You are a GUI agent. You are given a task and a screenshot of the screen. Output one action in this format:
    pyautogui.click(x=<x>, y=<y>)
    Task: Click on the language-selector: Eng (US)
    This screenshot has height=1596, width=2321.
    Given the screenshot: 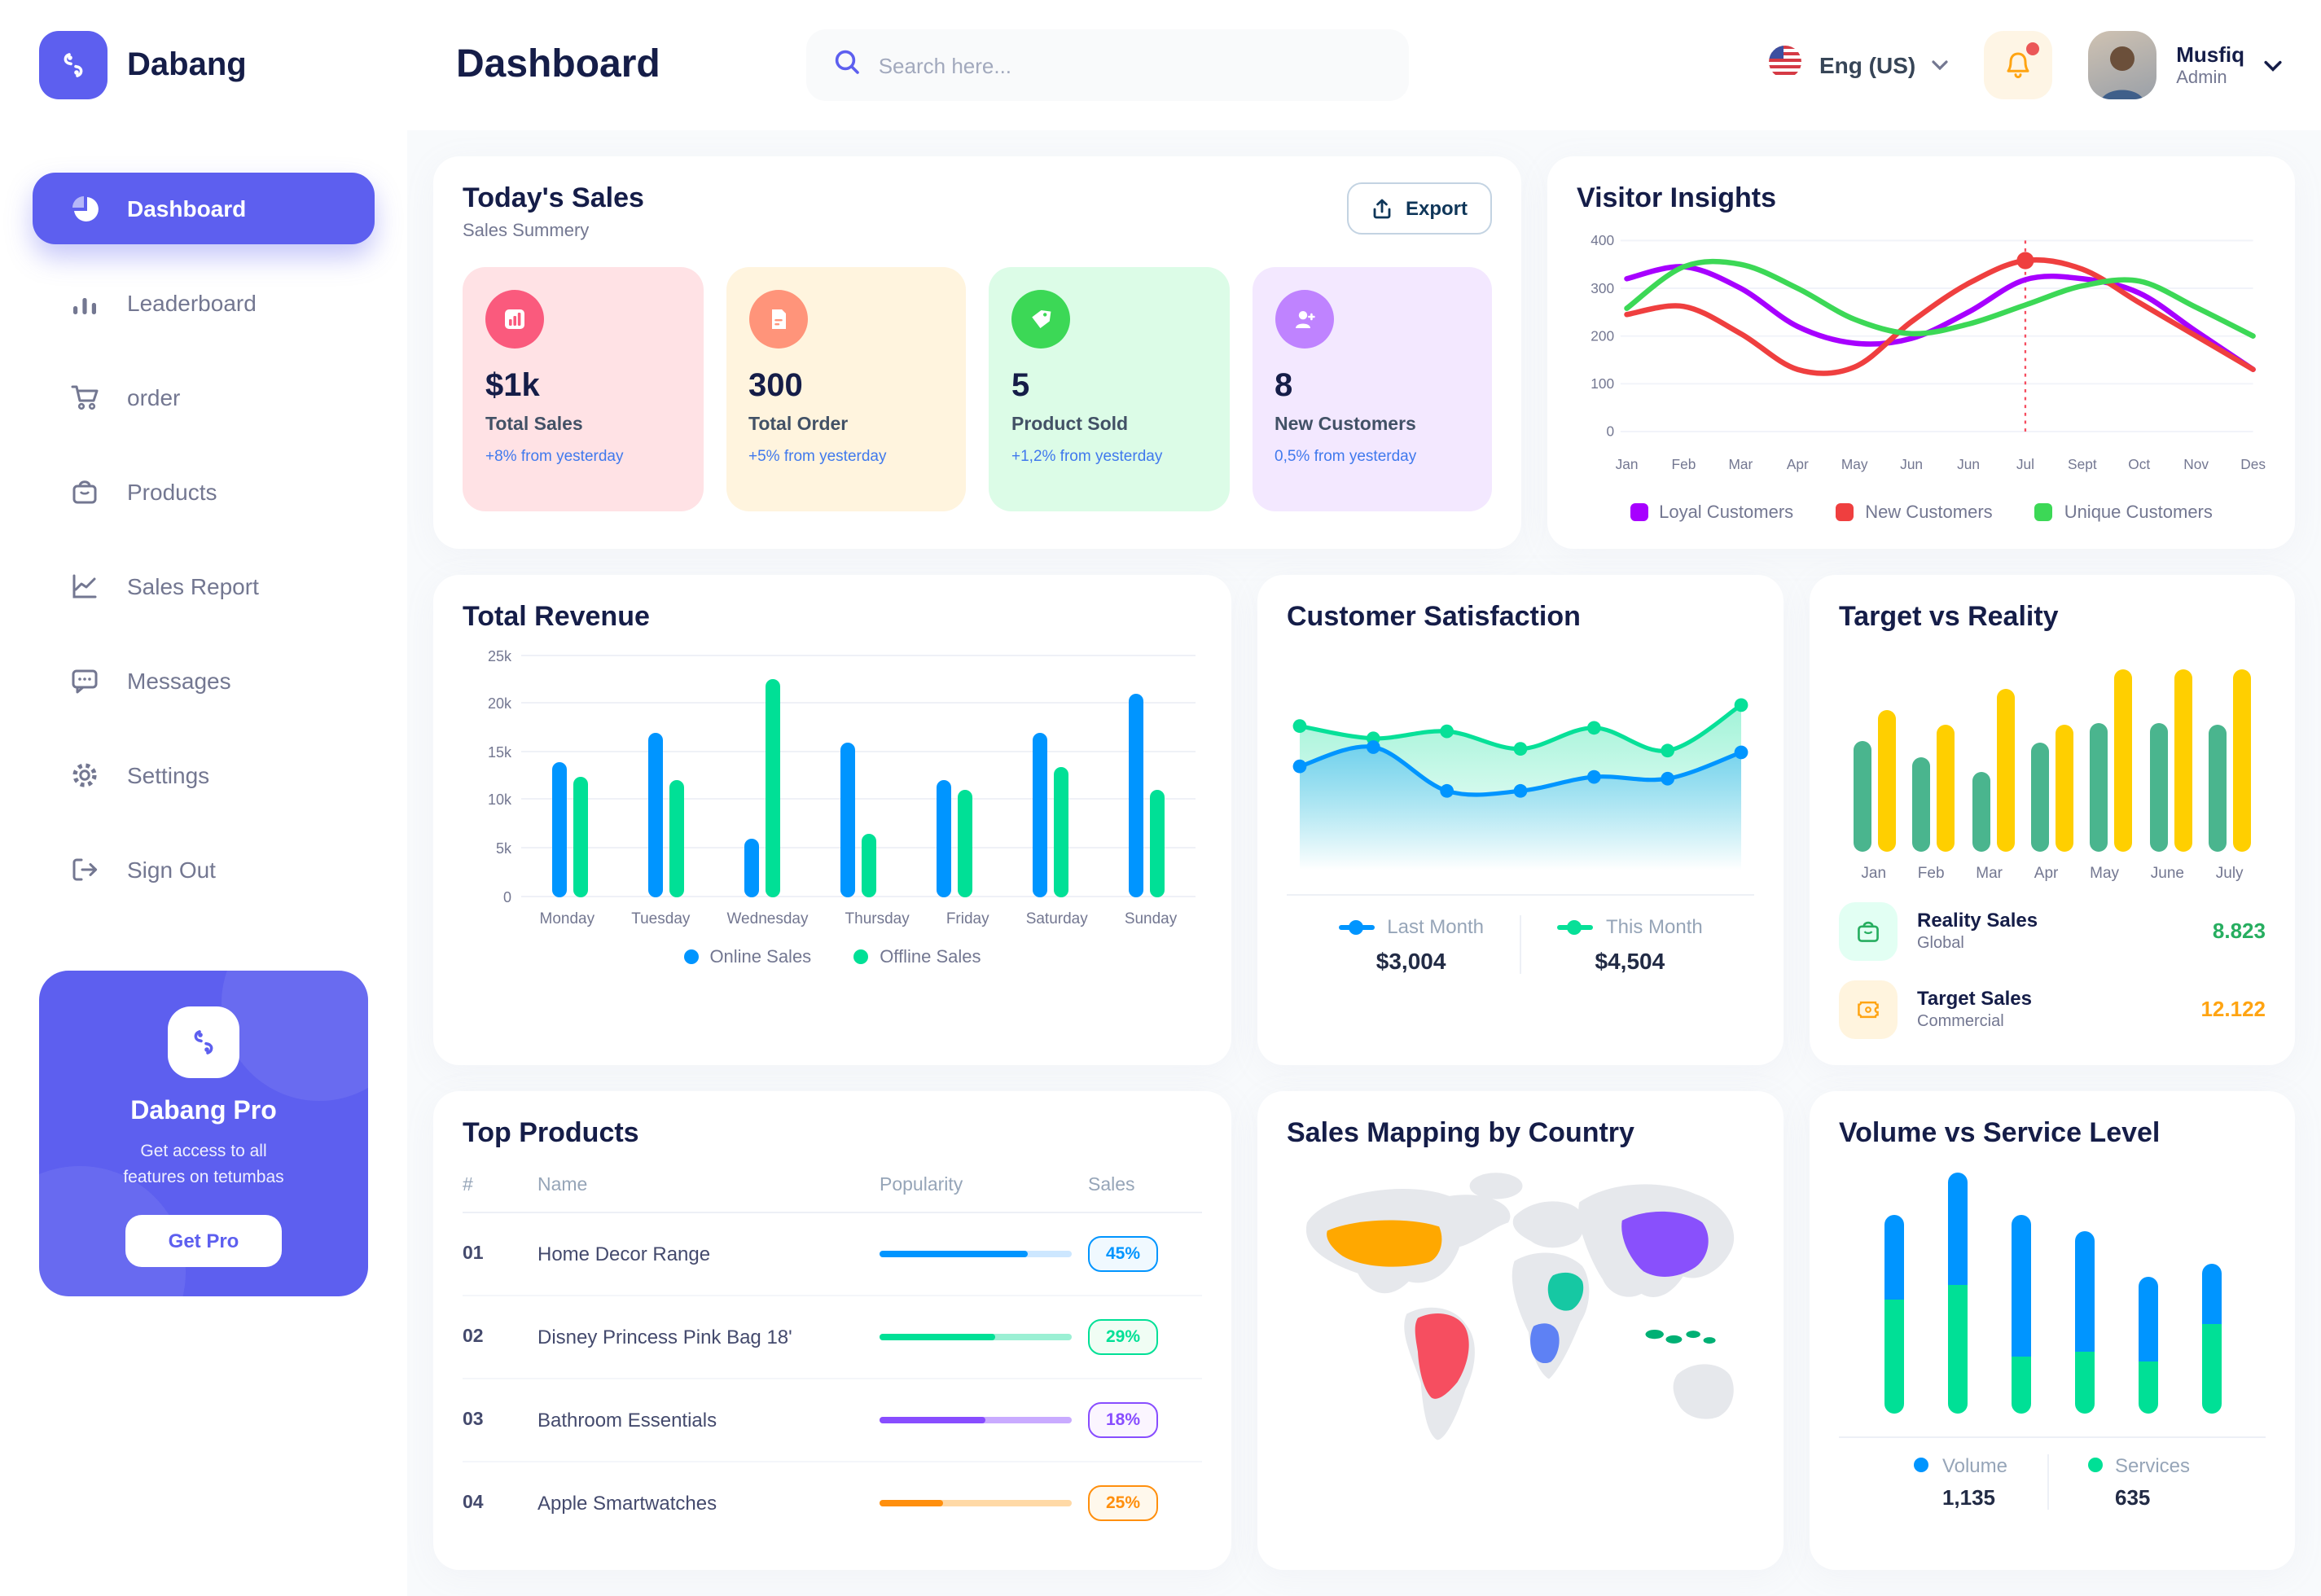 What is the action you would take?
    pyautogui.click(x=1857, y=65)
    